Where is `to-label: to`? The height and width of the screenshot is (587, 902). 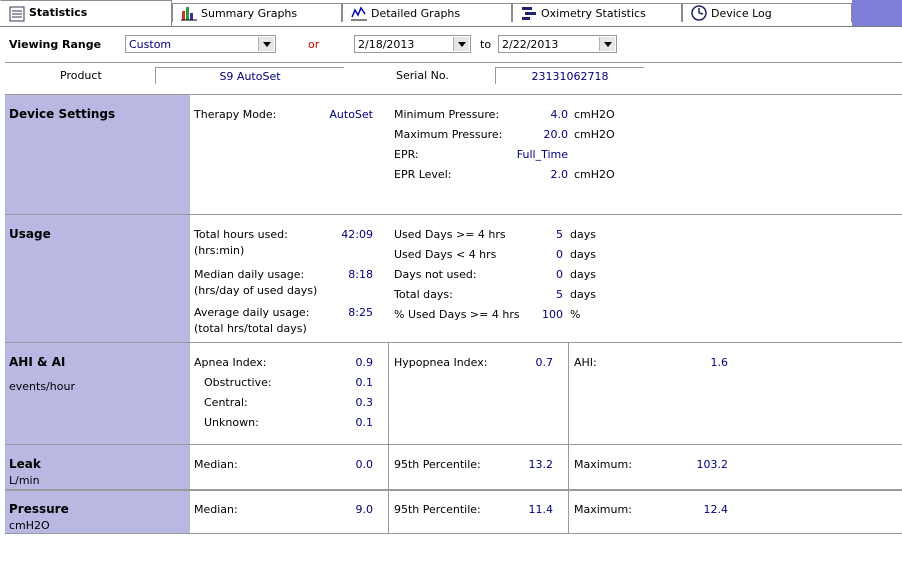 to-label: to is located at coordinates (486, 44).